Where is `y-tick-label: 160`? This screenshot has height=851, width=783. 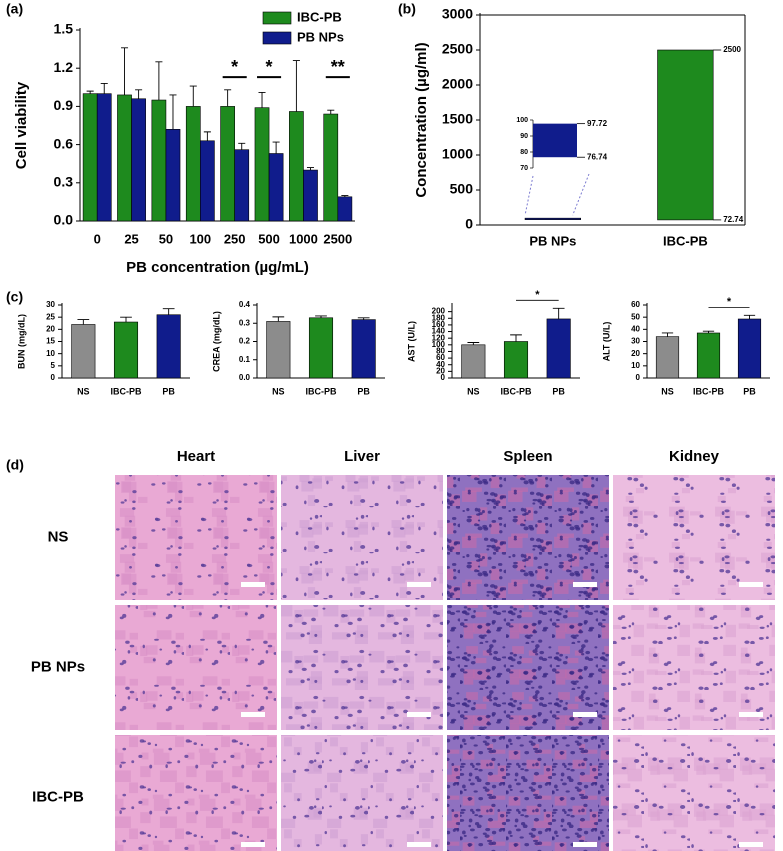 y-tick-label: 160 is located at coordinates (439, 324).